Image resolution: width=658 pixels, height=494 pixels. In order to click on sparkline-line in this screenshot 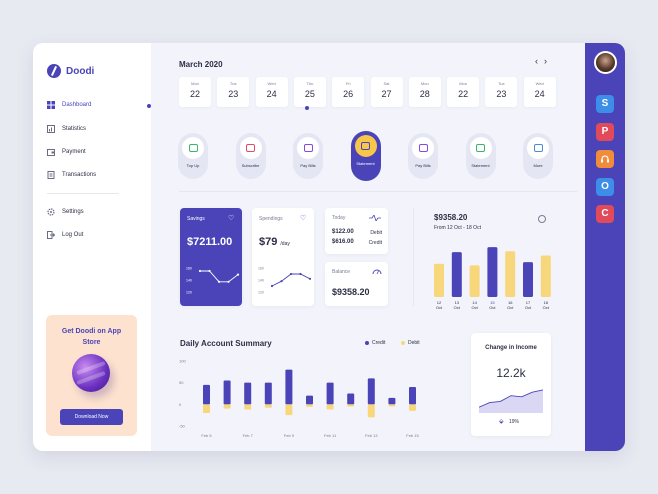, I will do `click(219, 276)`.